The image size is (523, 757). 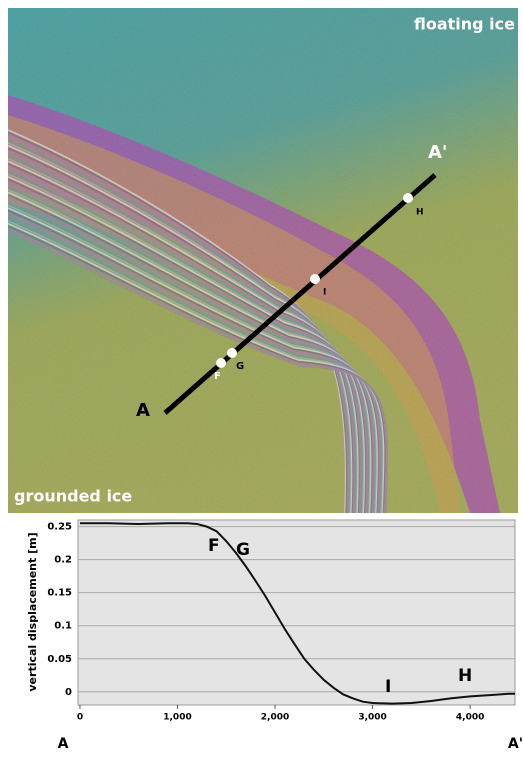 What do you see at coordinates (464, 24) in the screenshot?
I see `top-label: floating ice` at bounding box center [464, 24].